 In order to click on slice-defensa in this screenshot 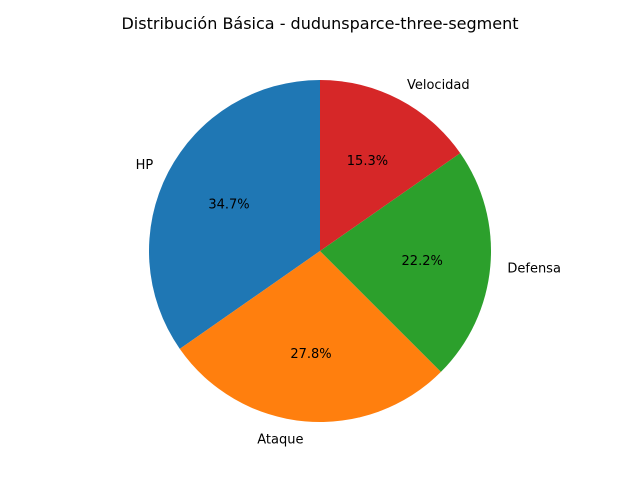, I will do `click(406, 262)`.